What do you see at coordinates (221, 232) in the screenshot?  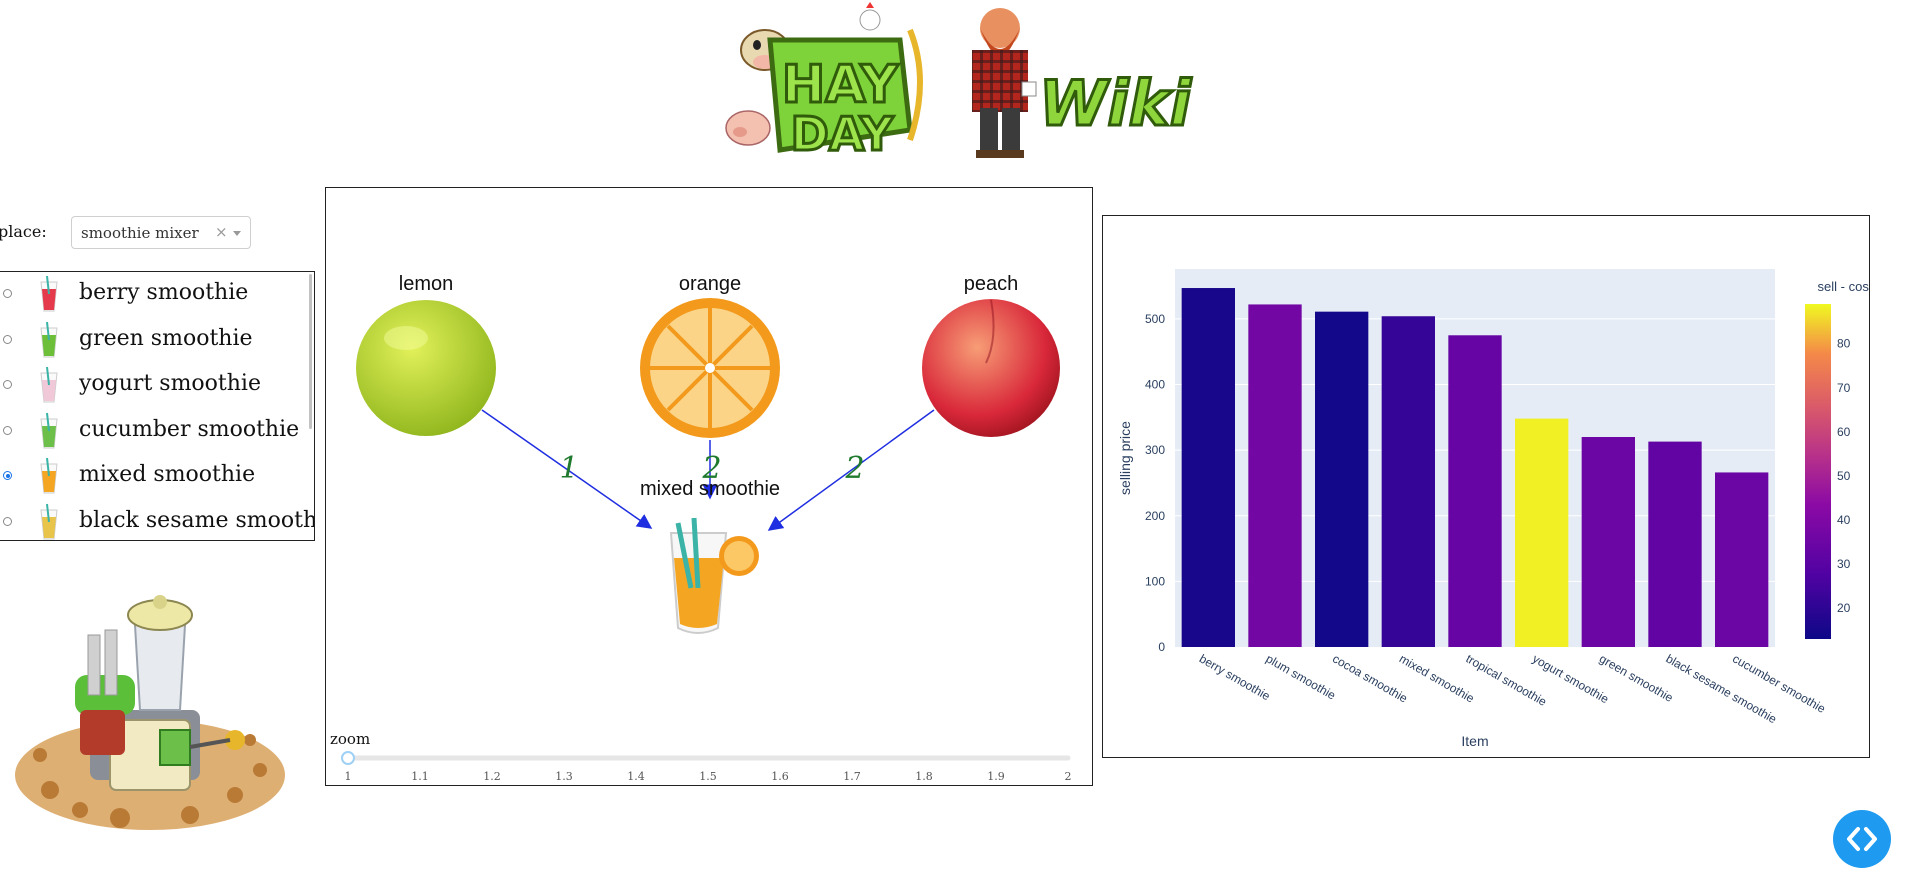 I see `clear-selection-icon: ×` at bounding box center [221, 232].